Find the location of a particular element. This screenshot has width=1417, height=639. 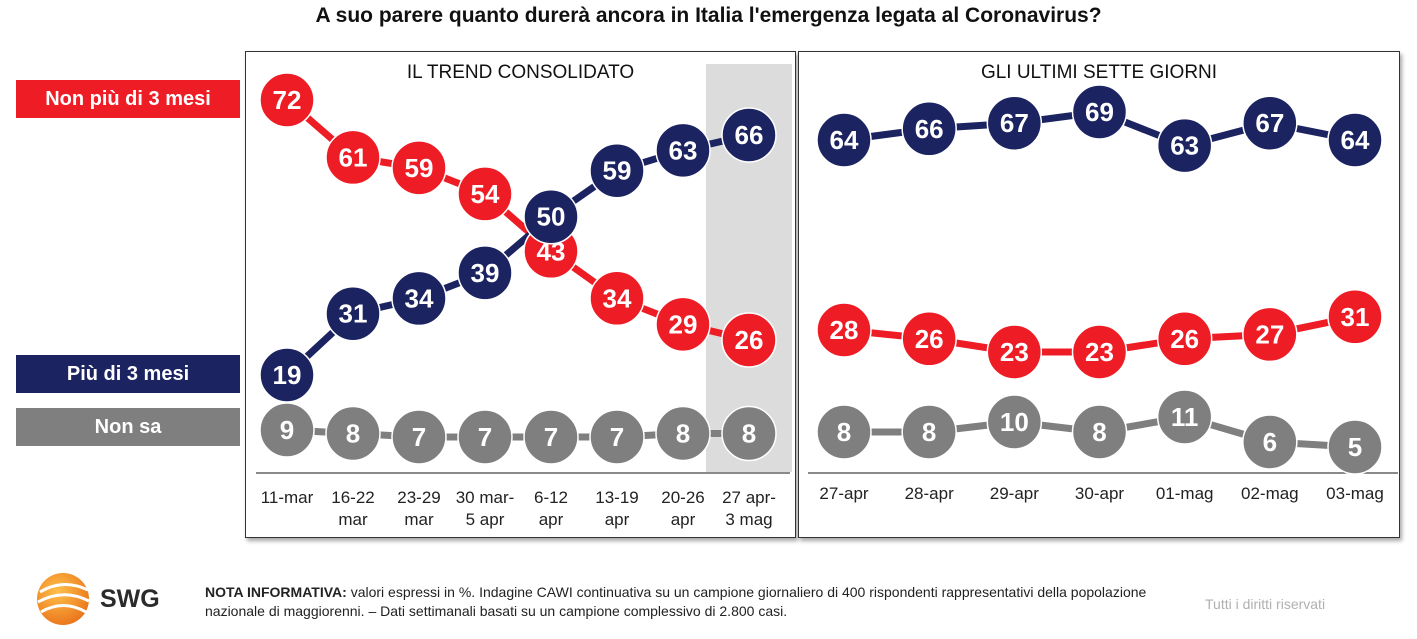

data-label: 67 is located at coordinates (1269, 123).